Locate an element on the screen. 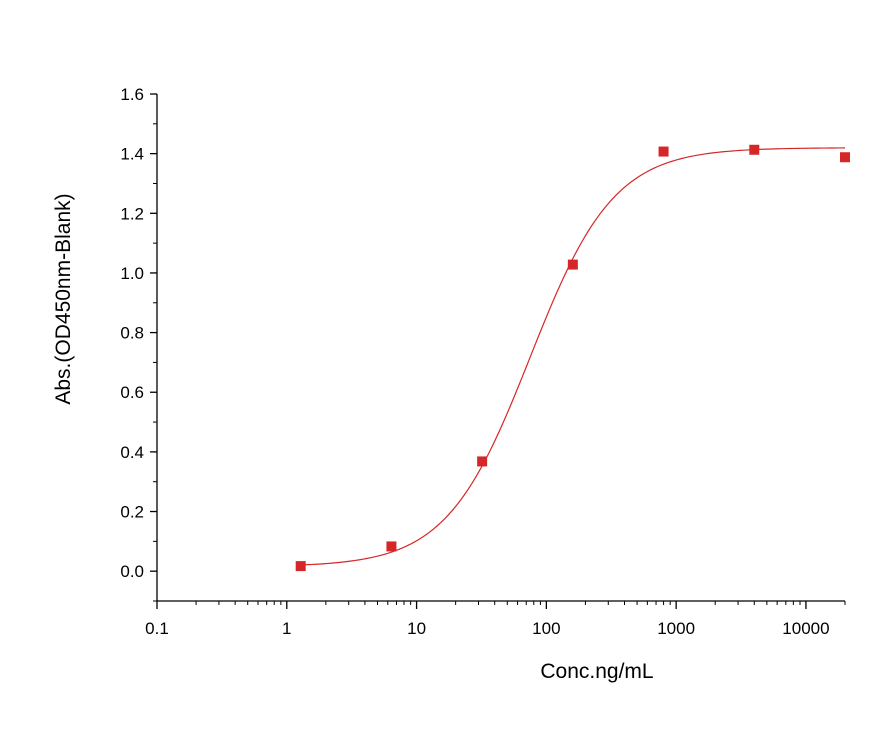 Image resolution: width=895 pixels, height=734 pixels. x-tick-label: 10 is located at coordinates (416, 628).